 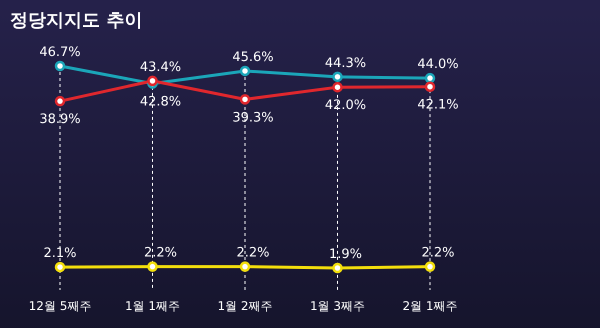 I want to click on data-label: 42.1%, so click(x=438, y=105).